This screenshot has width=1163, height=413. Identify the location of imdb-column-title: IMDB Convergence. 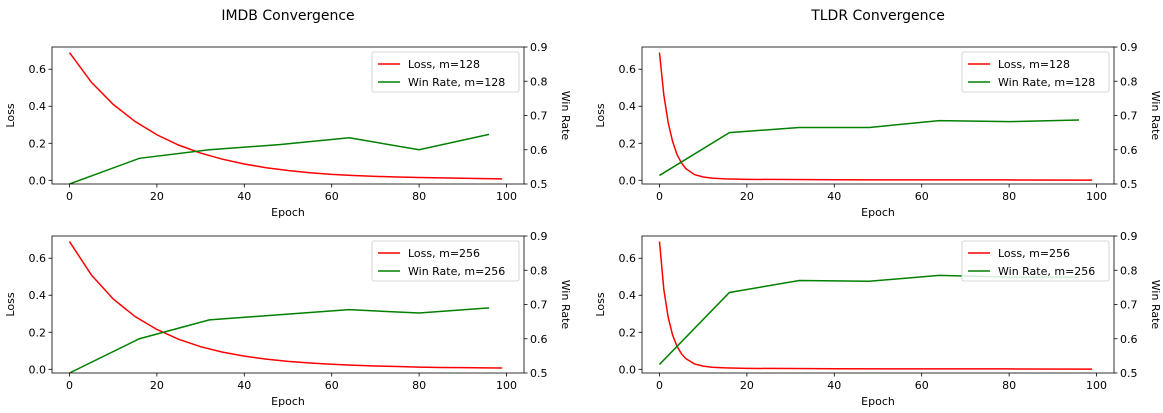
(288, 16).